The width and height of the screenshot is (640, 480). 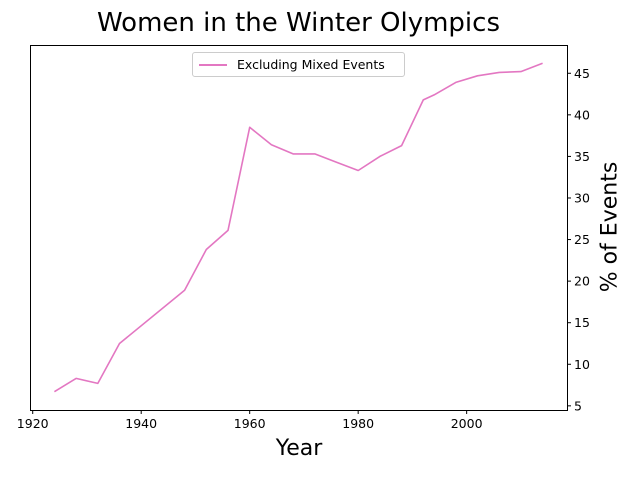 I want to click on chart-title: Women in the Winter Olympics, so click(x=298, y=23).